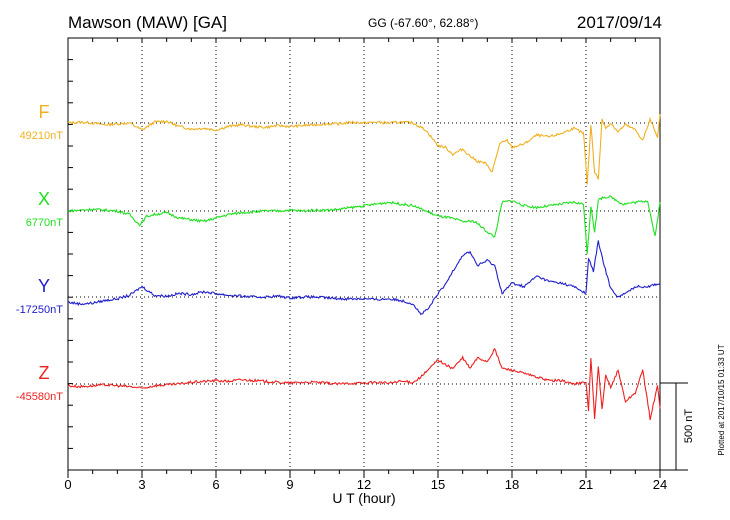 The height and width of the screenshot is (520, 730). I want to click on station-title: Mawson (MAW) [GA], so click(147, 22).